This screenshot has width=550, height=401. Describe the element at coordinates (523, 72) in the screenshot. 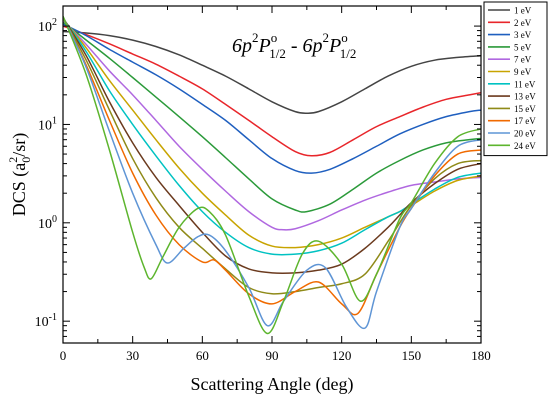

I see `legend-label: 9 eV` at that location.